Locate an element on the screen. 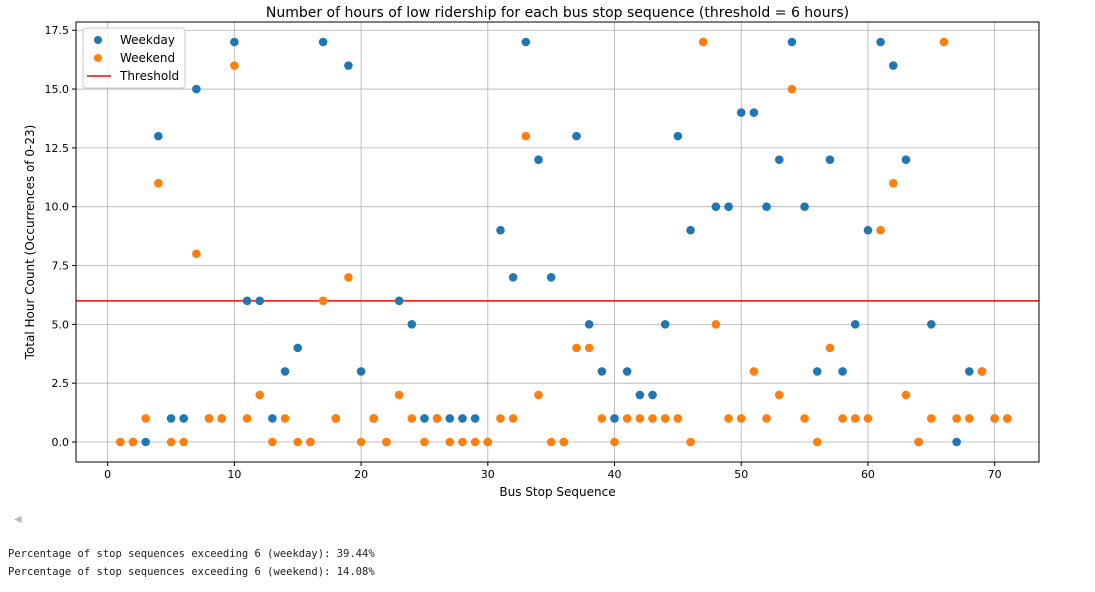 Image resolution: width=1095 pixels, height=592 pixels. legend: Weekday Weekend Threshold is located at coordinates (134, 58).